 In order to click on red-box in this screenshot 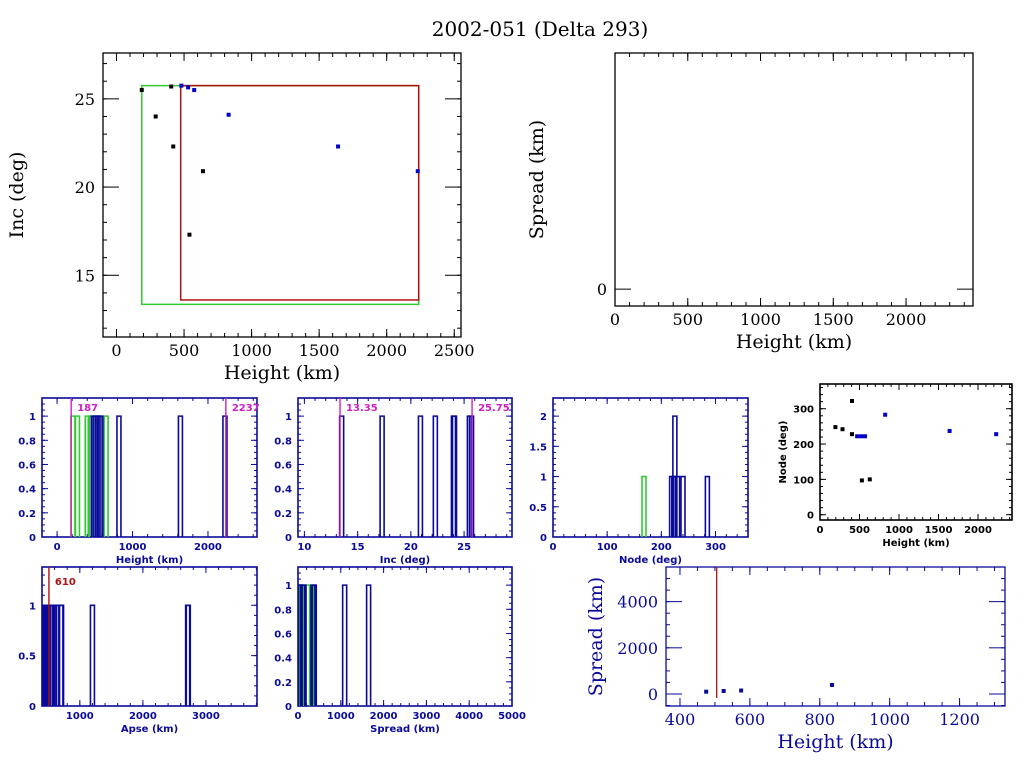, I will do `click(299, 192)`.